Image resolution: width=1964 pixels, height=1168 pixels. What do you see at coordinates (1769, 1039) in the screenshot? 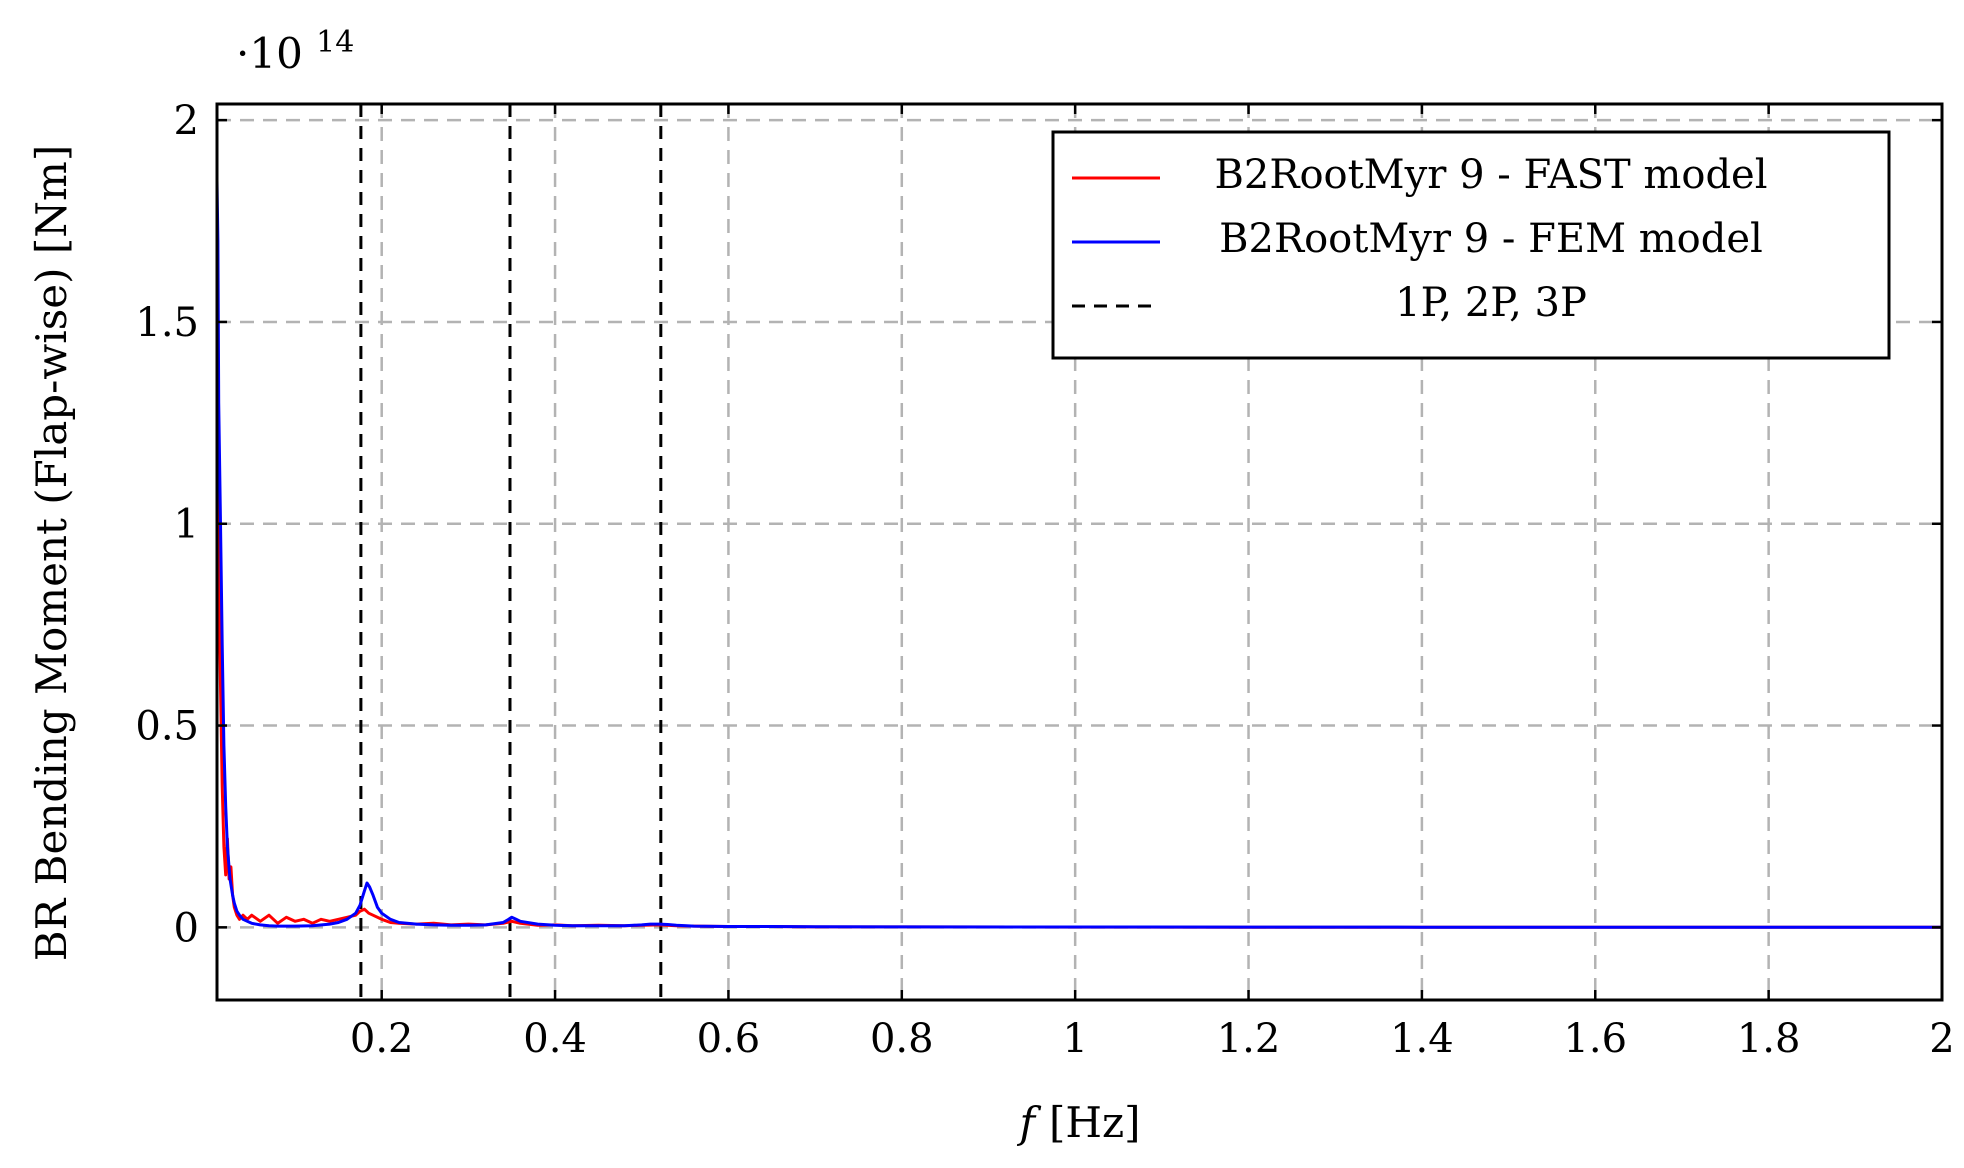
I see `x-tick-label: 1.8` at bounding box center [1769, 1039].